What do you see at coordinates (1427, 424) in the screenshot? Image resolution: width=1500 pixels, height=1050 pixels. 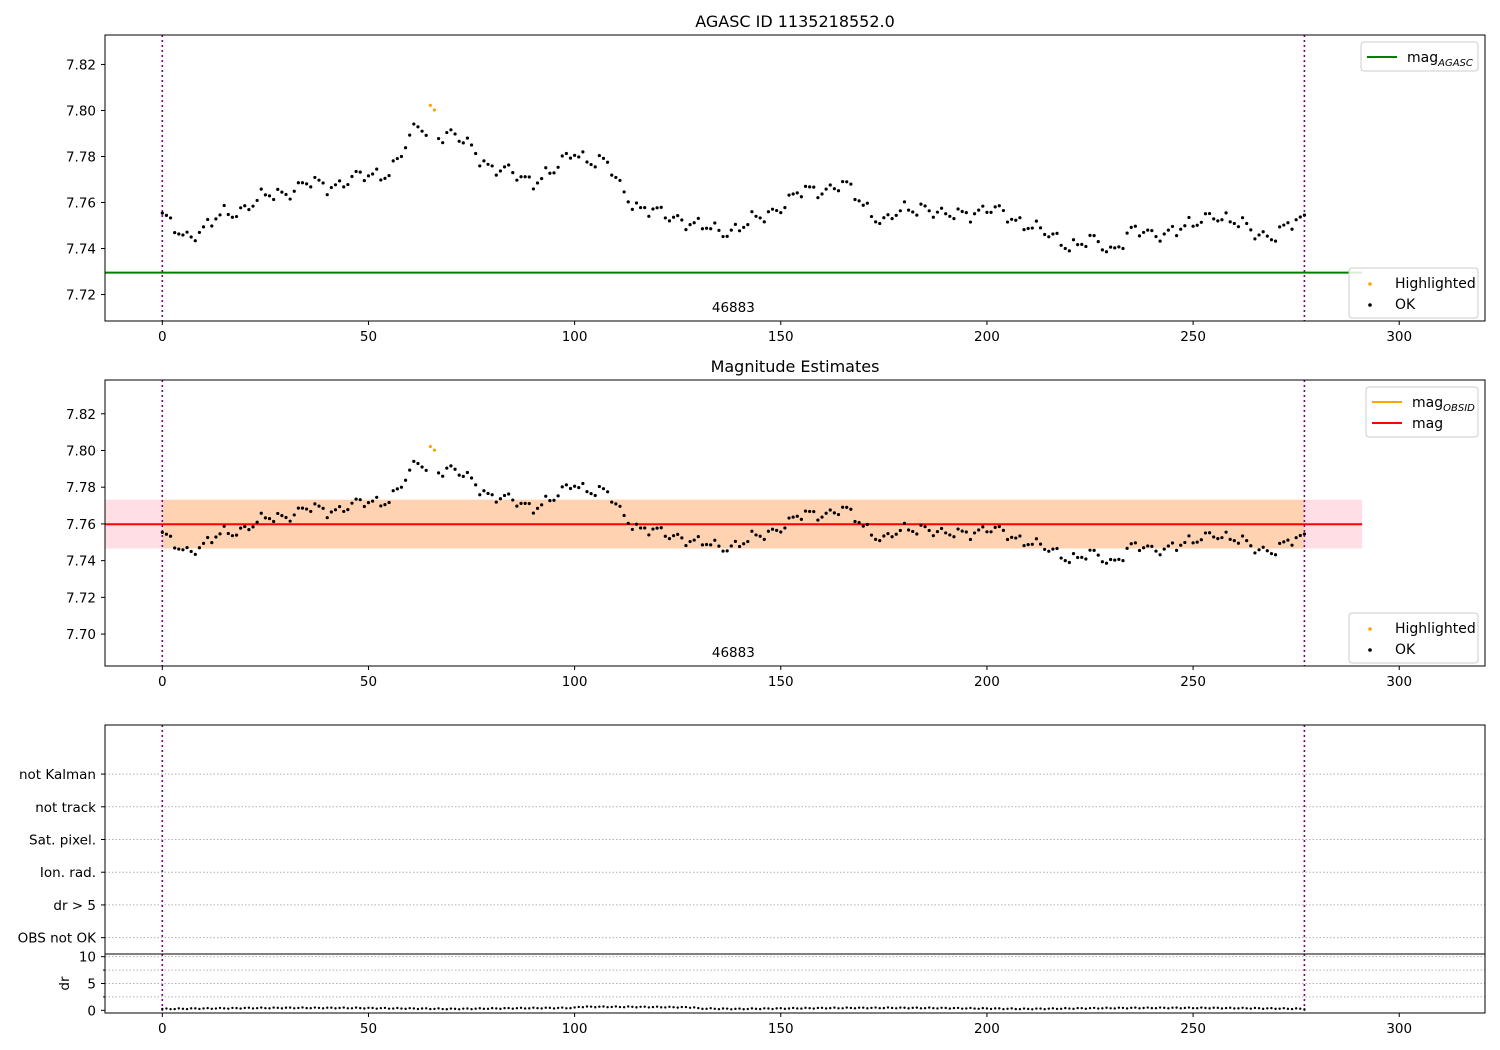 I see `legend-label-text: mag` at bounding box center [1427, 424].